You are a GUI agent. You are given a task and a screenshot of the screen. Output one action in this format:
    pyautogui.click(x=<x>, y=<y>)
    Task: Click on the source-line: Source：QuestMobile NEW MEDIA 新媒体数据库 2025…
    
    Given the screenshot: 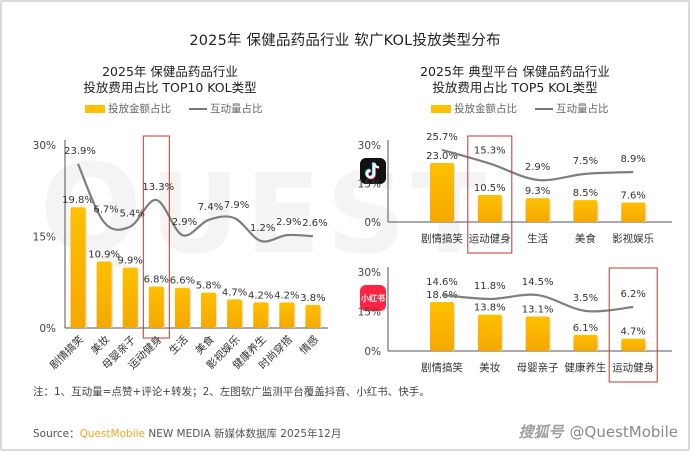 What is the action you would take?
    pyautogui.click(x=187, y=433)
    